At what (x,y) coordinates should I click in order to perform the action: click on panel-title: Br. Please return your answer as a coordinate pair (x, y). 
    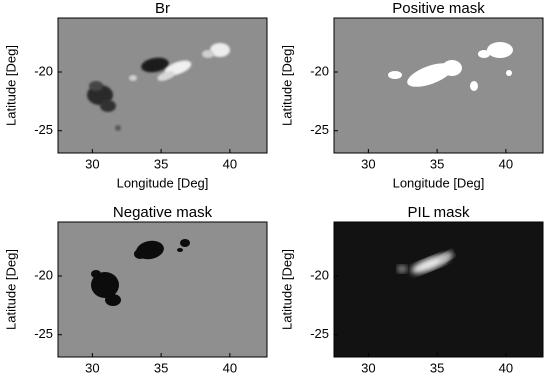
    Looking at the image, I should click on (162, 8).